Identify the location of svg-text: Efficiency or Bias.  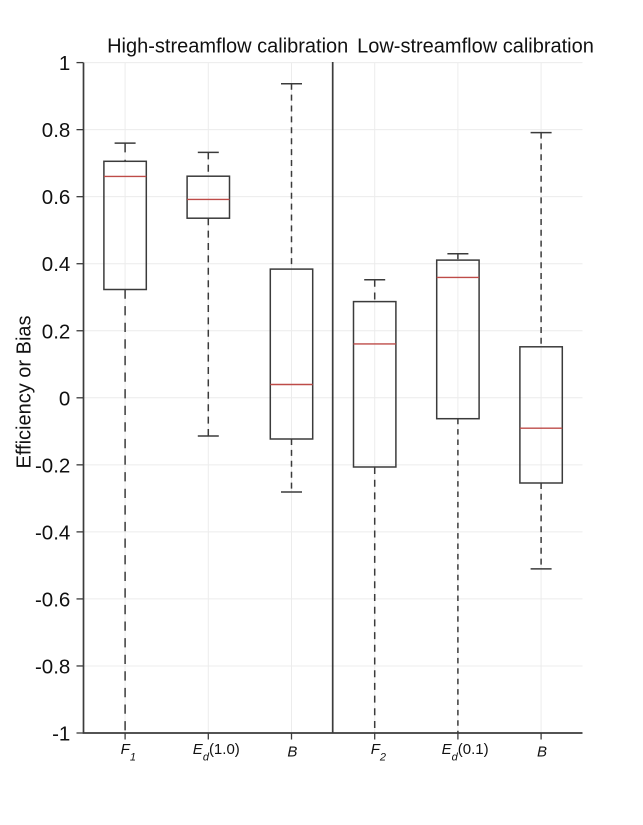
(25, 391).